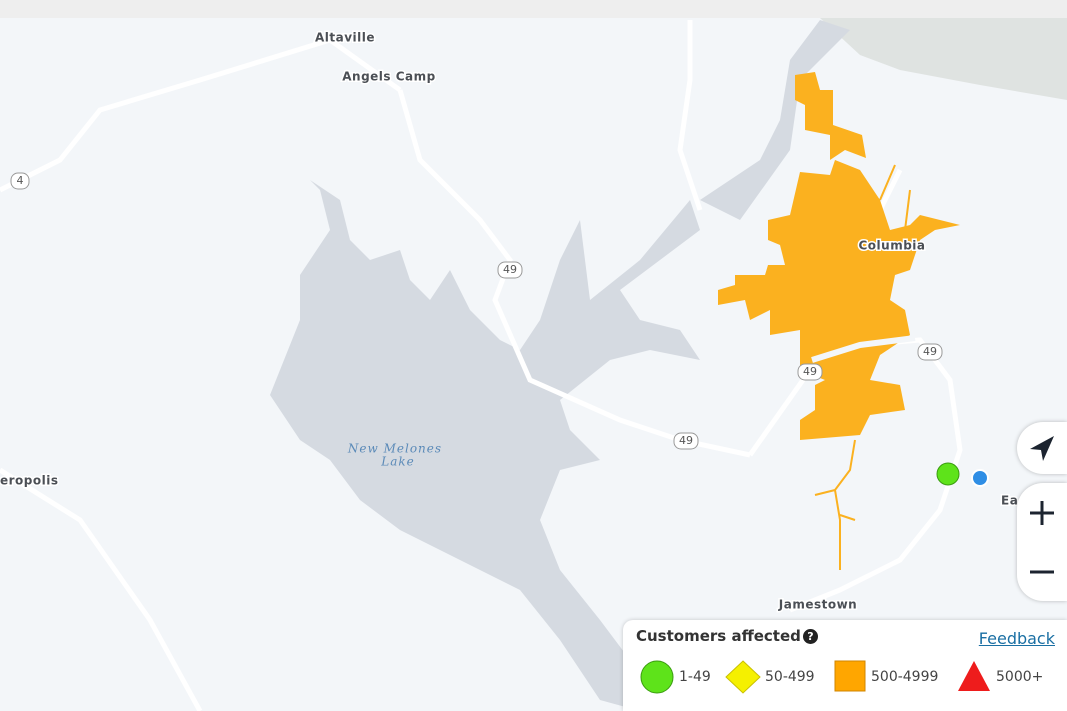  Describe the element at coordinates (397, 462) in the screenshot. I see `lake-label: Lake` at that location.